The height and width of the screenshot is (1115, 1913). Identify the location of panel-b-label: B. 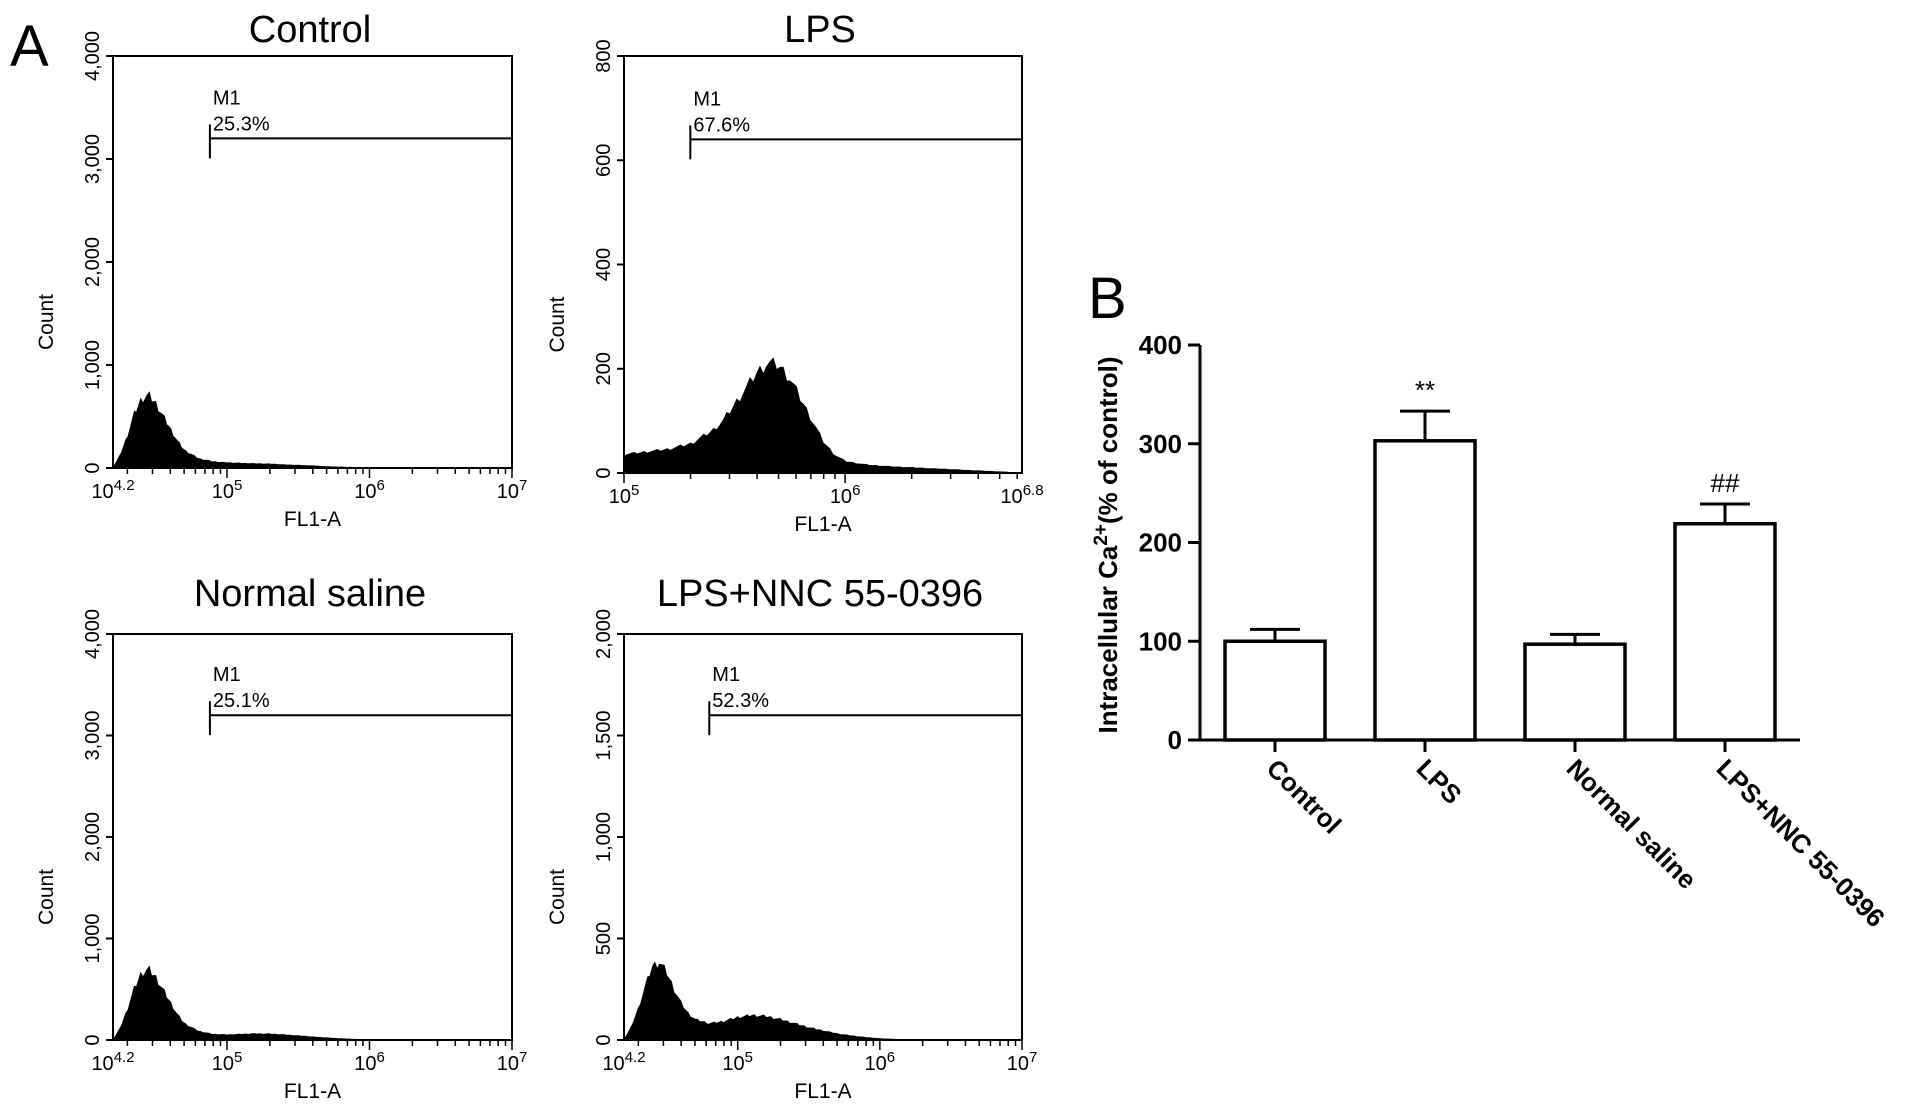
(1107, 298).